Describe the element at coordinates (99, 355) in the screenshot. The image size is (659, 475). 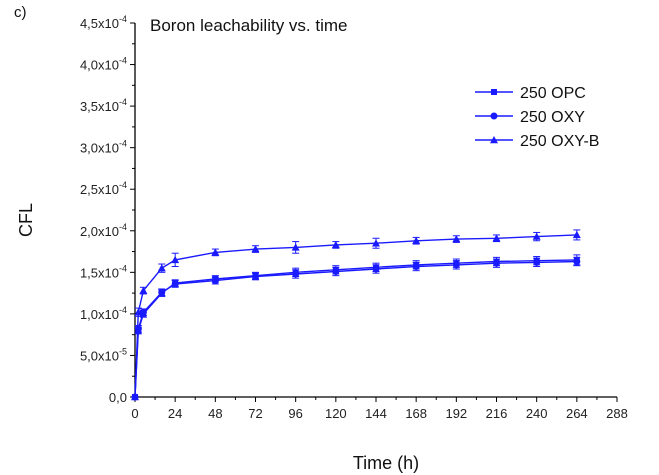
I see `y-tick-mantissa: 5,0x10` at that location.